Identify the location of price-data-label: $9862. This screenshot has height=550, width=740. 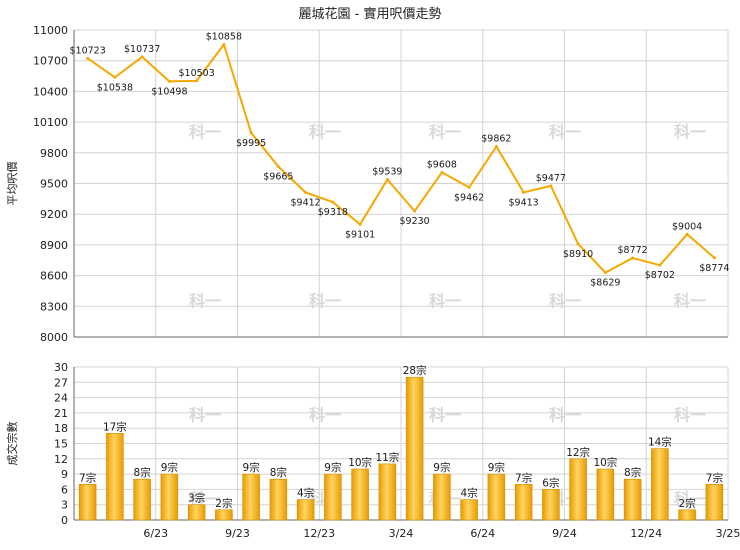
(496, 138).